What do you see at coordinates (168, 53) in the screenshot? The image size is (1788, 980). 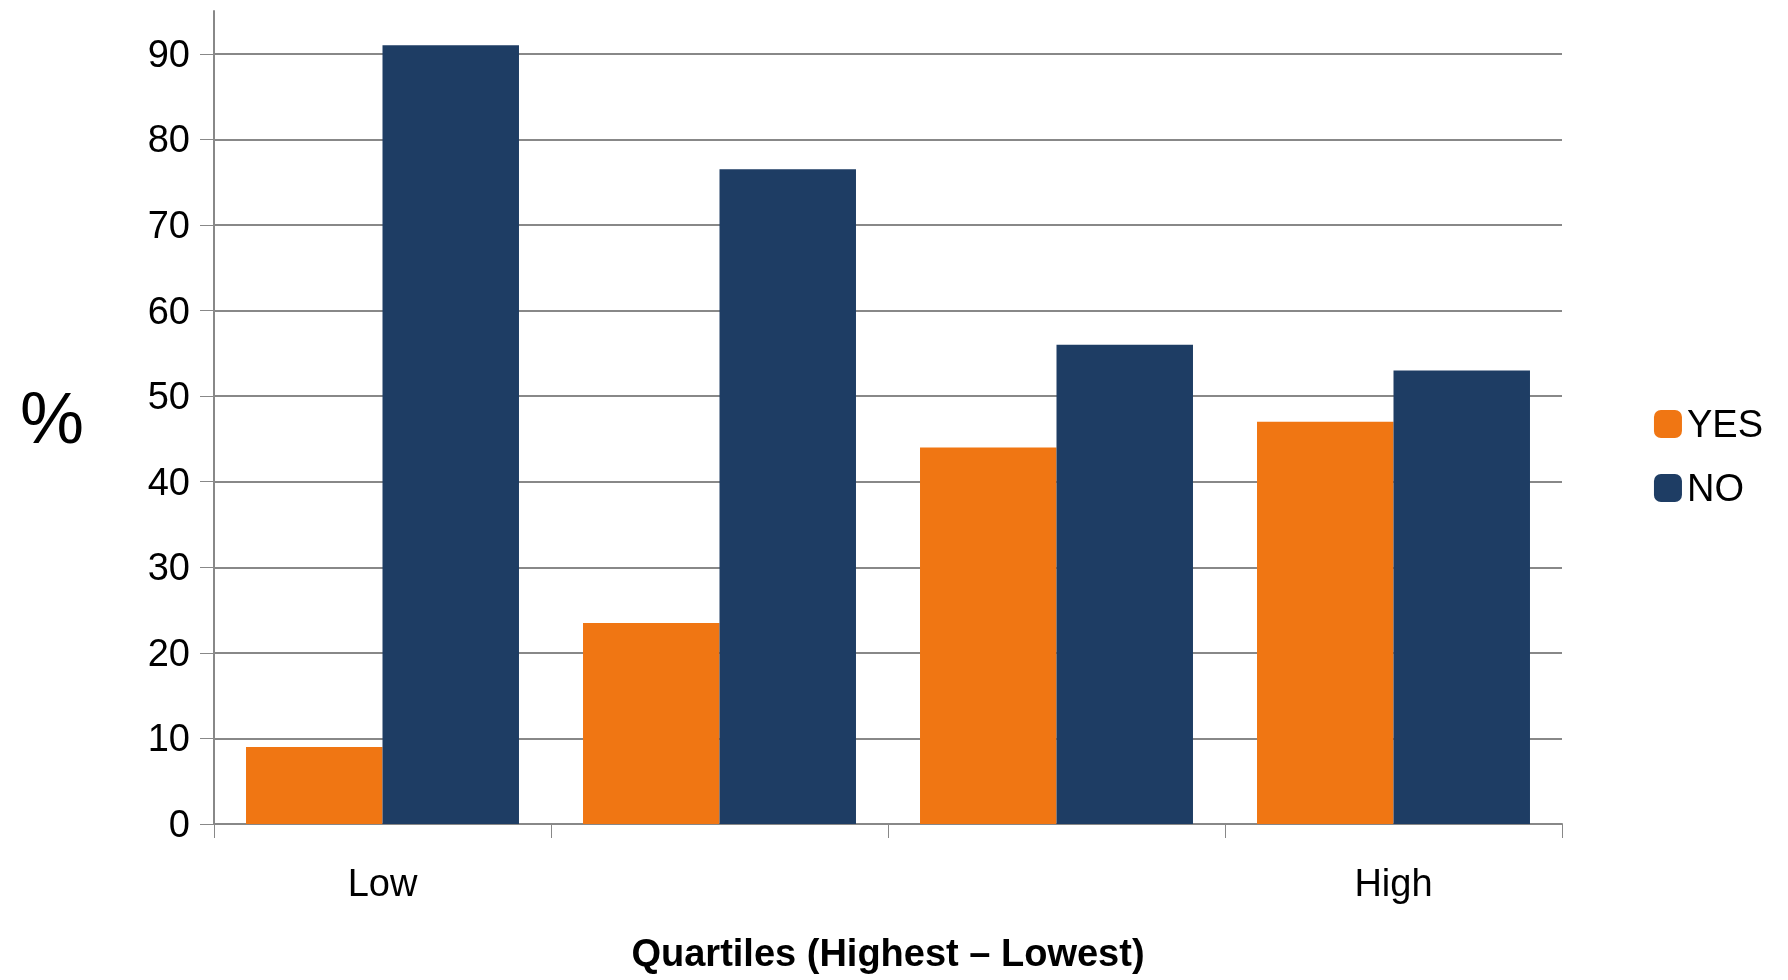 I see `y-tick-label: 90` at bounding box center [168, 53].